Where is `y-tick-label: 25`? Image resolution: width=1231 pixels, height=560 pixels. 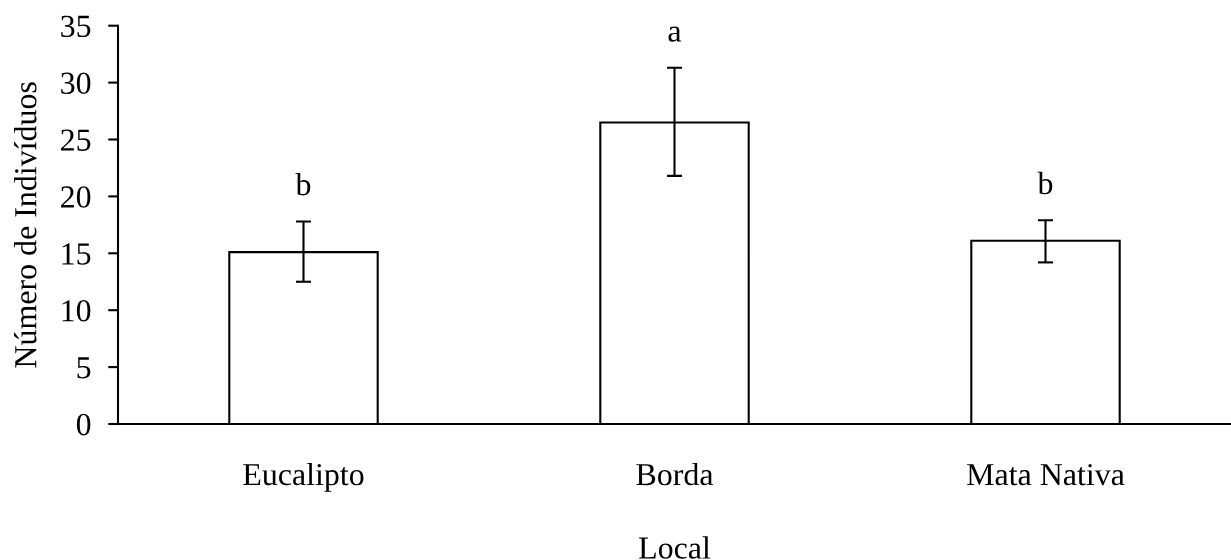
y-tick-label: 25 is located at coordinates (76, 140).